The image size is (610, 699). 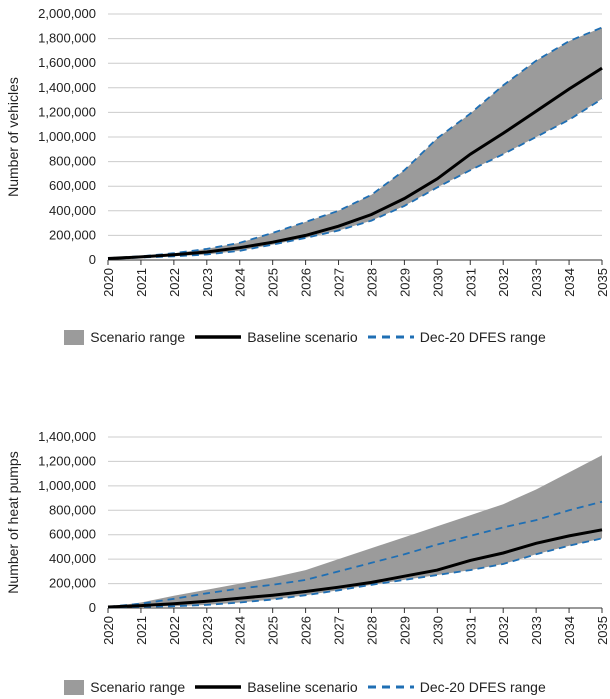 What do you see at coordinates (13, 522) in the screenshot?
I see `y-axis-label: Number of heat pumps` at bounding box center [13, 522].